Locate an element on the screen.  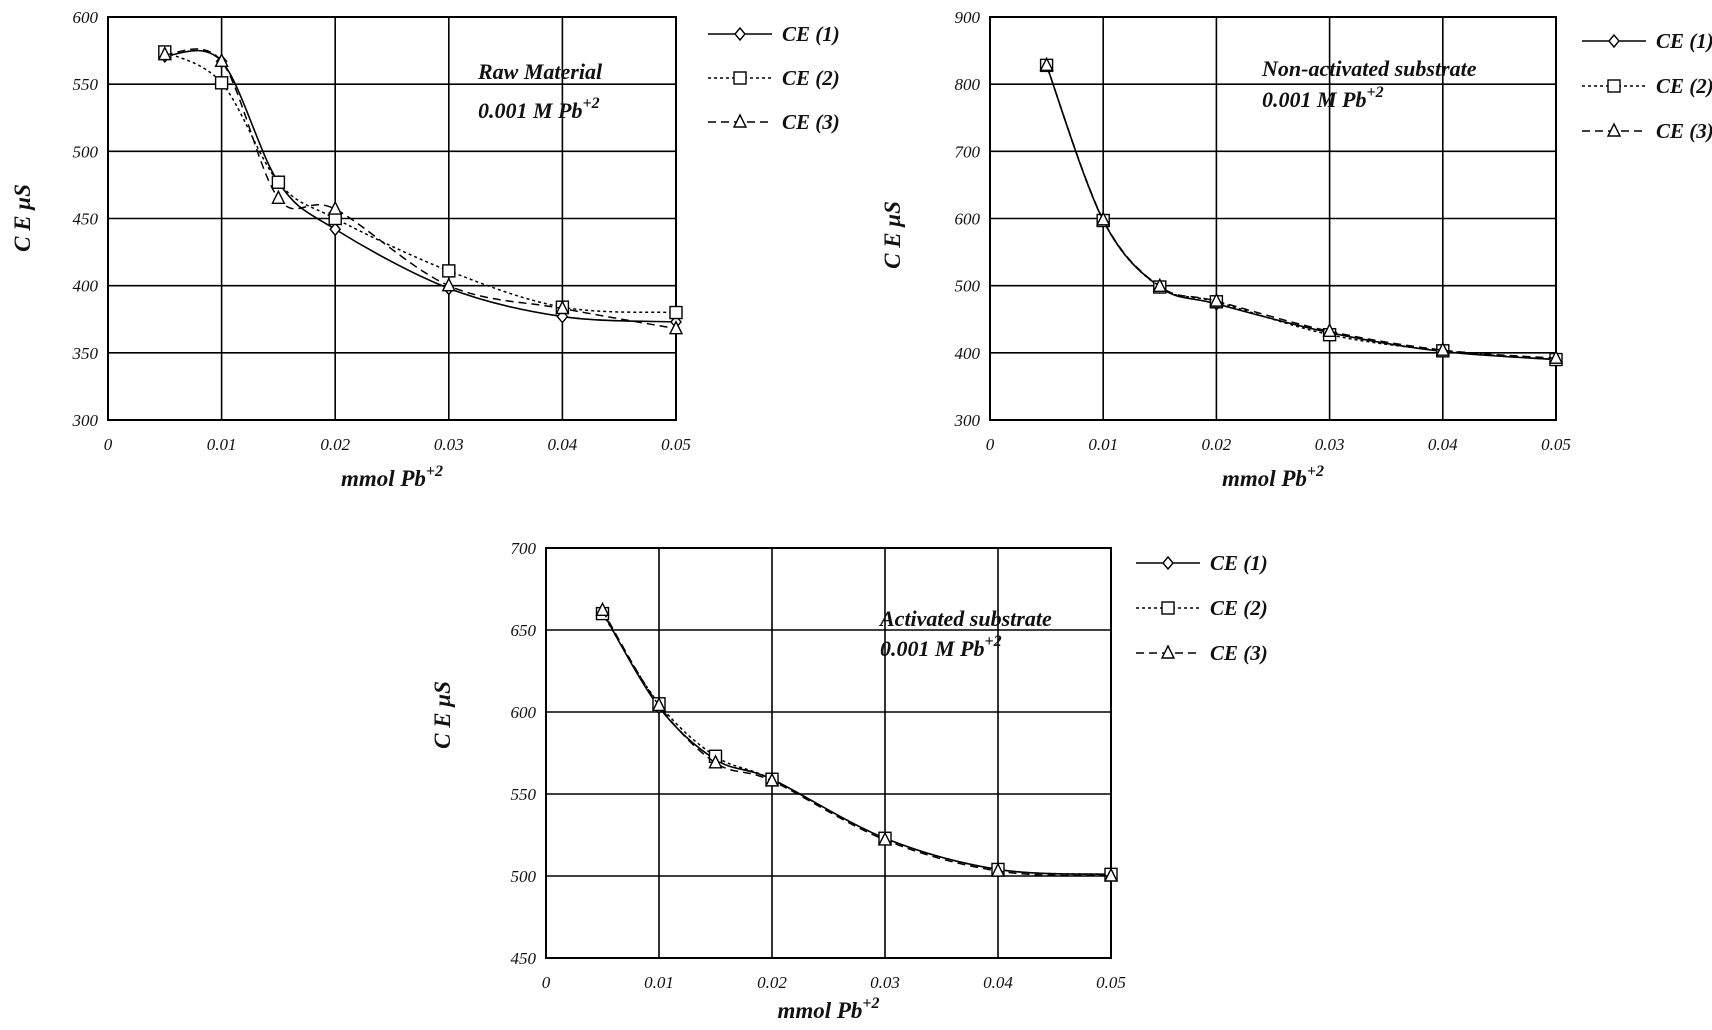
annotation: Raw Material 0.001 M Pb+2 is located at coordinates (540, 91).